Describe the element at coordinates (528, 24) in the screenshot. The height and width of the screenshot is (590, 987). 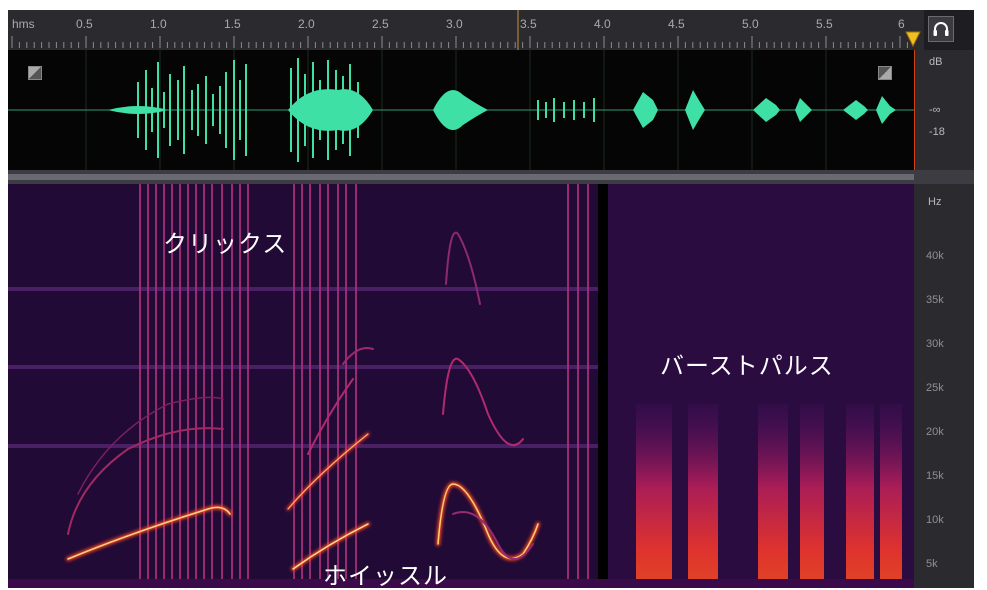
I see `ruler-tick: 3.5` at that location.